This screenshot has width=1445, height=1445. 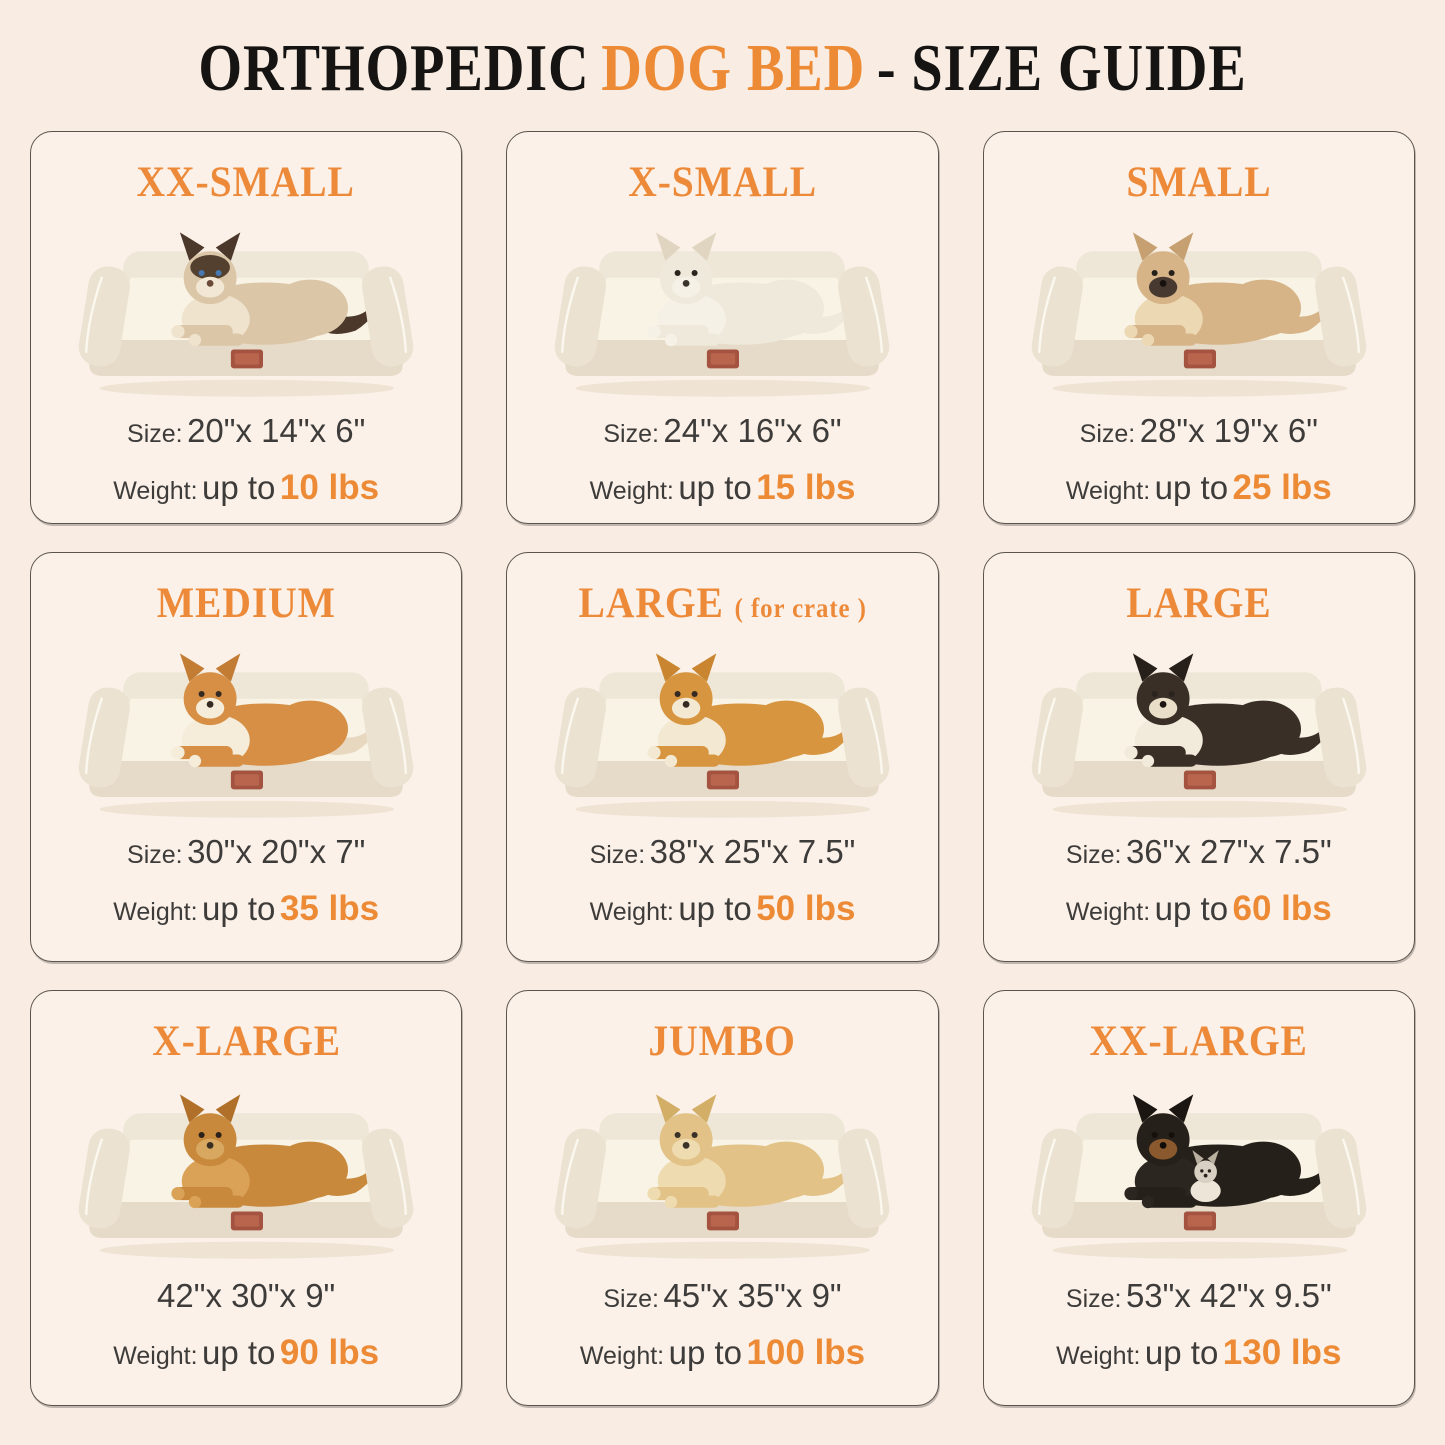 I want to click on size-card-title: X-LARGE, so click(x=246, y=1041).